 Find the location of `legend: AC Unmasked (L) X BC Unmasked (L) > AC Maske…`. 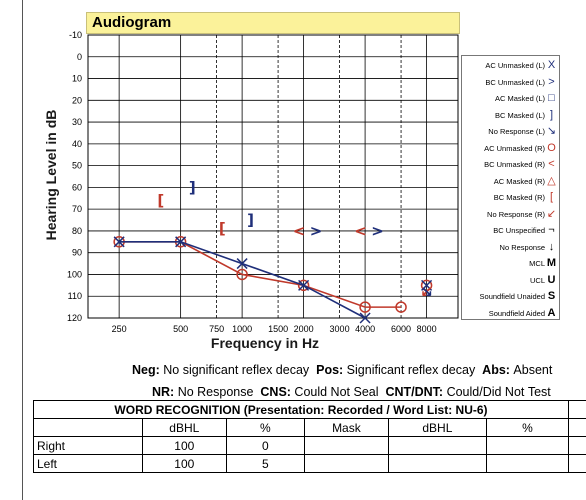

legend: AC Unmasked (L) X BC Unmasked (L) > AC Maske… is located at coordinates (510, 187).